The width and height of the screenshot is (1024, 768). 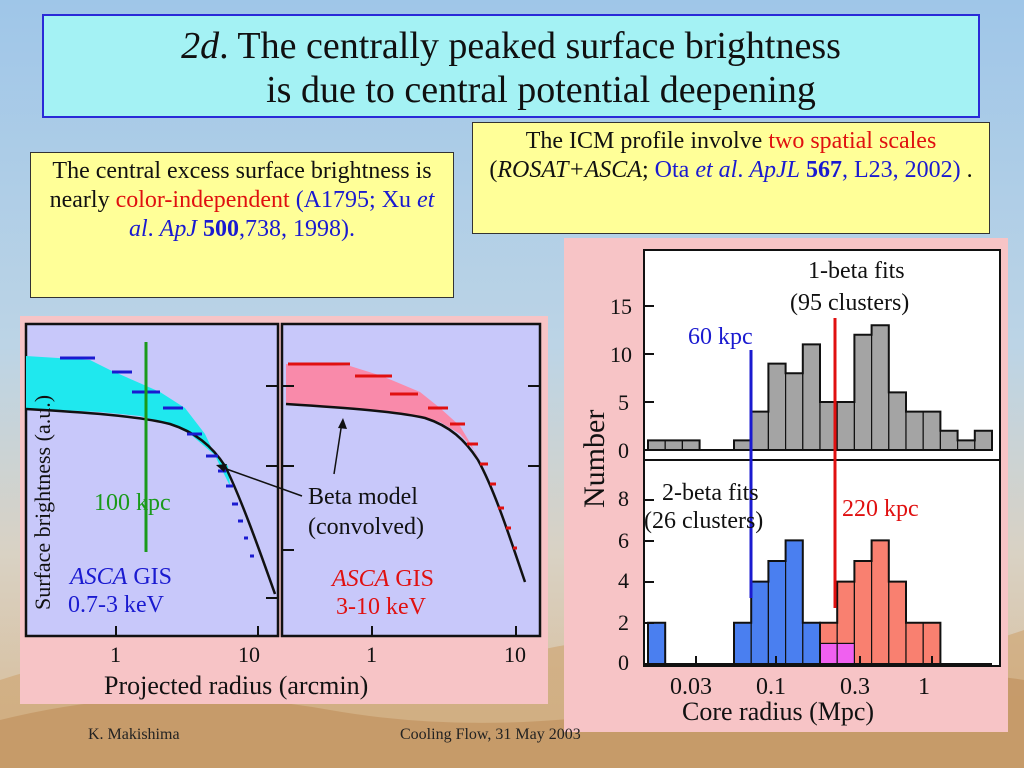 I want to click on soft-data-points, so click(x=157, y=457).